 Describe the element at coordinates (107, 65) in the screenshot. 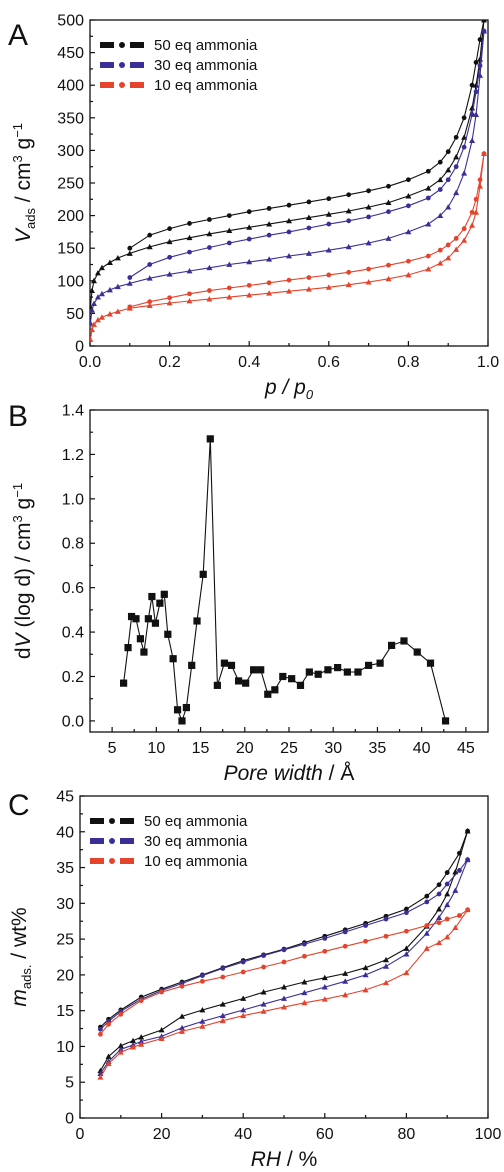

I see `legend-swatch` at that location.